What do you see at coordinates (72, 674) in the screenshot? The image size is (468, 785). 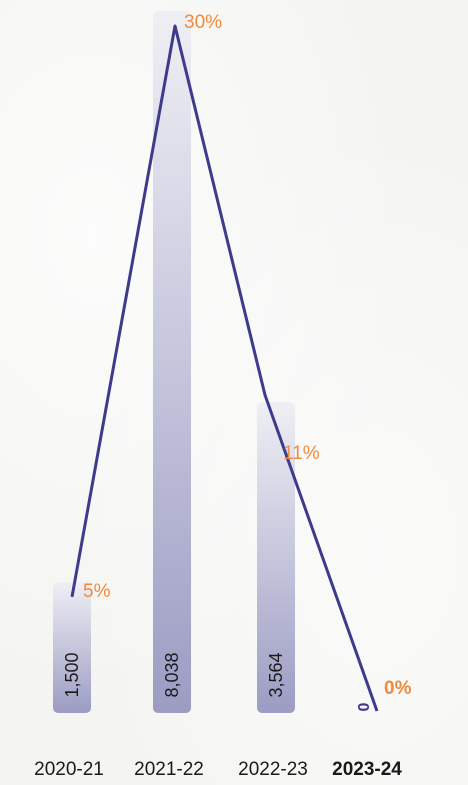 I see `value-label-2020-21: 1,500` at bounding box center [72, 674].